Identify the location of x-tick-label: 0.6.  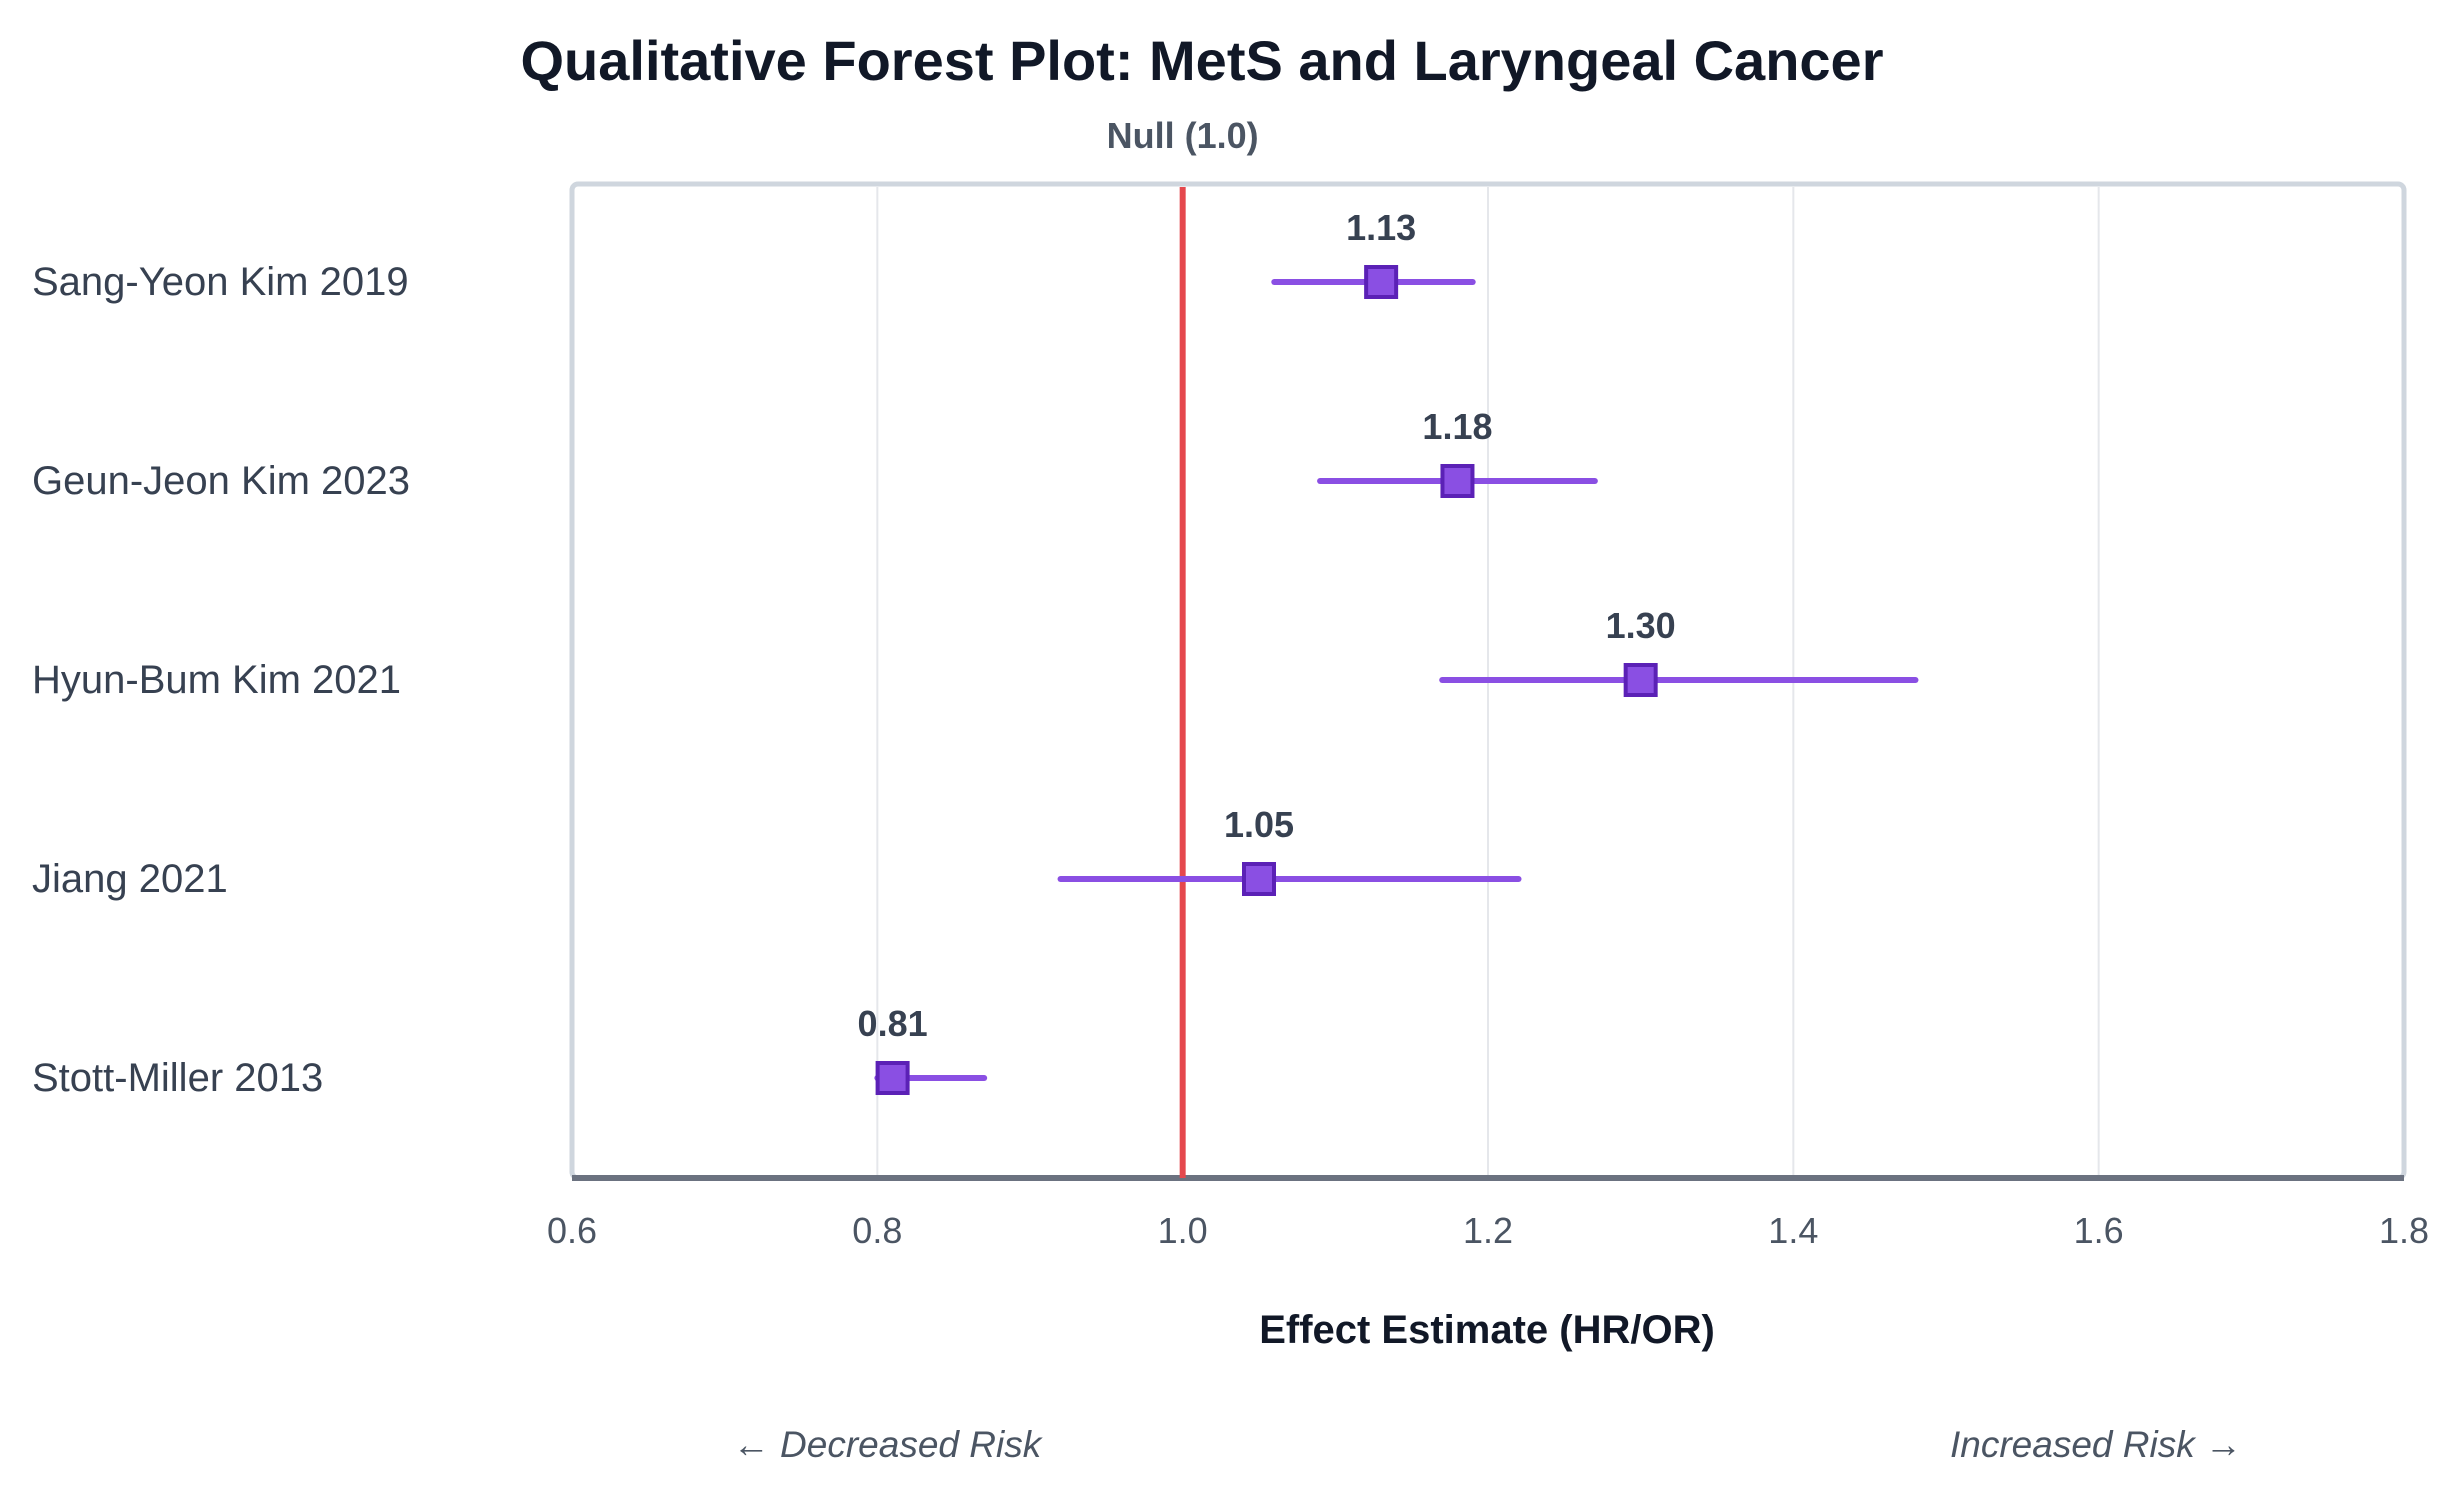
(572, 1230).